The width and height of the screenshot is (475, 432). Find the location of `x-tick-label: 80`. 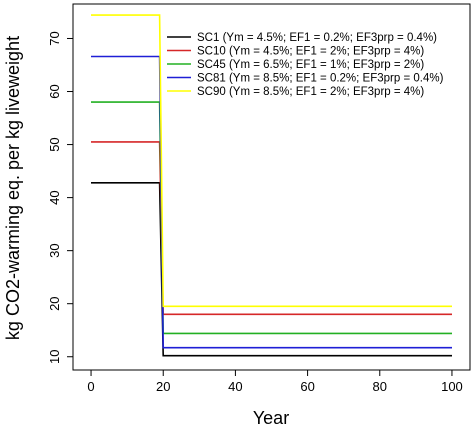

x-tick-label: 80 is located at coordinates (380, 386).